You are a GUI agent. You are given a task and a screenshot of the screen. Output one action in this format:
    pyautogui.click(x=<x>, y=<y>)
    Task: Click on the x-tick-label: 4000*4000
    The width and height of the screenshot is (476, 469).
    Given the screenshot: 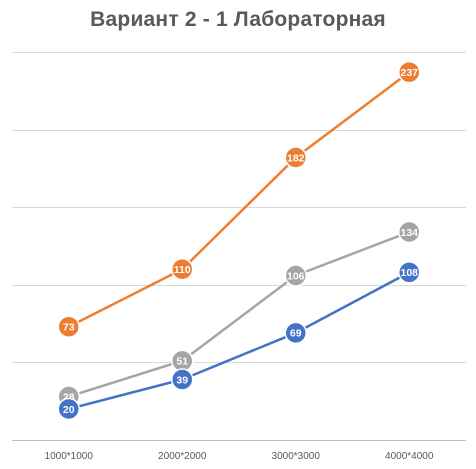 What is the action you would take?
    pyautogui.click(x=409, y=456)
    